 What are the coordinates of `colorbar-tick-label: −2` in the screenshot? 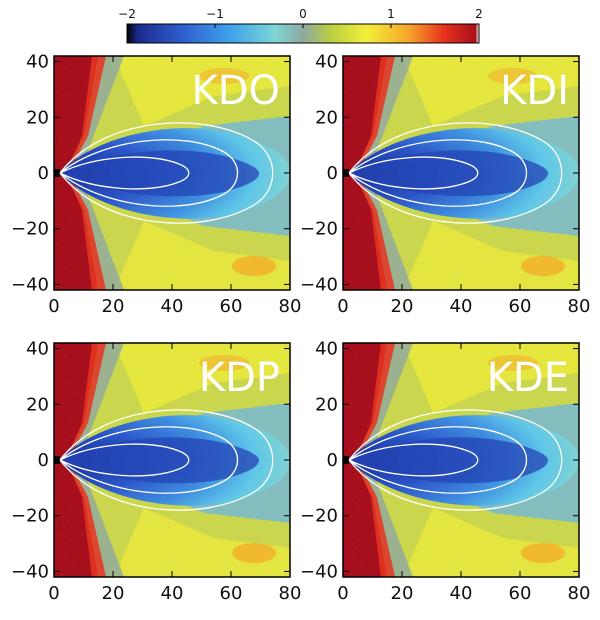 It's located at (127, 14).